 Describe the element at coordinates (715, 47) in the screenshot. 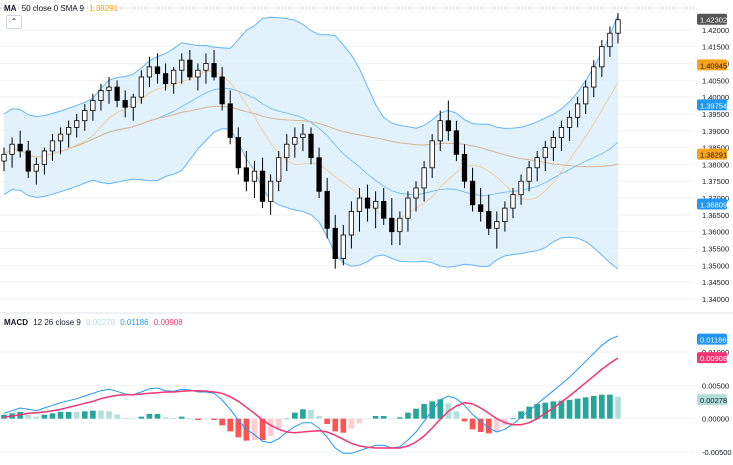

I see `price-axis-tick: 1.41500` at that location.